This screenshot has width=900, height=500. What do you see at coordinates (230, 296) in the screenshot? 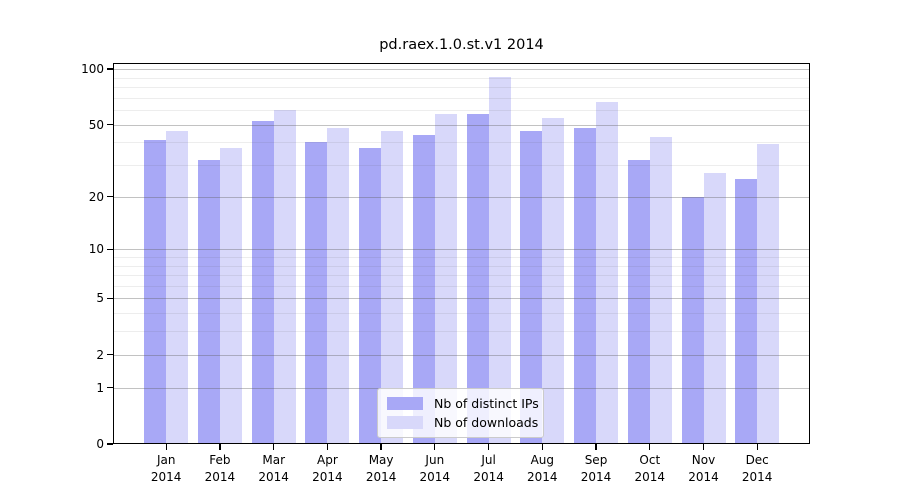
I see `bar-feb-downloads` at bounding box center [230, 296].